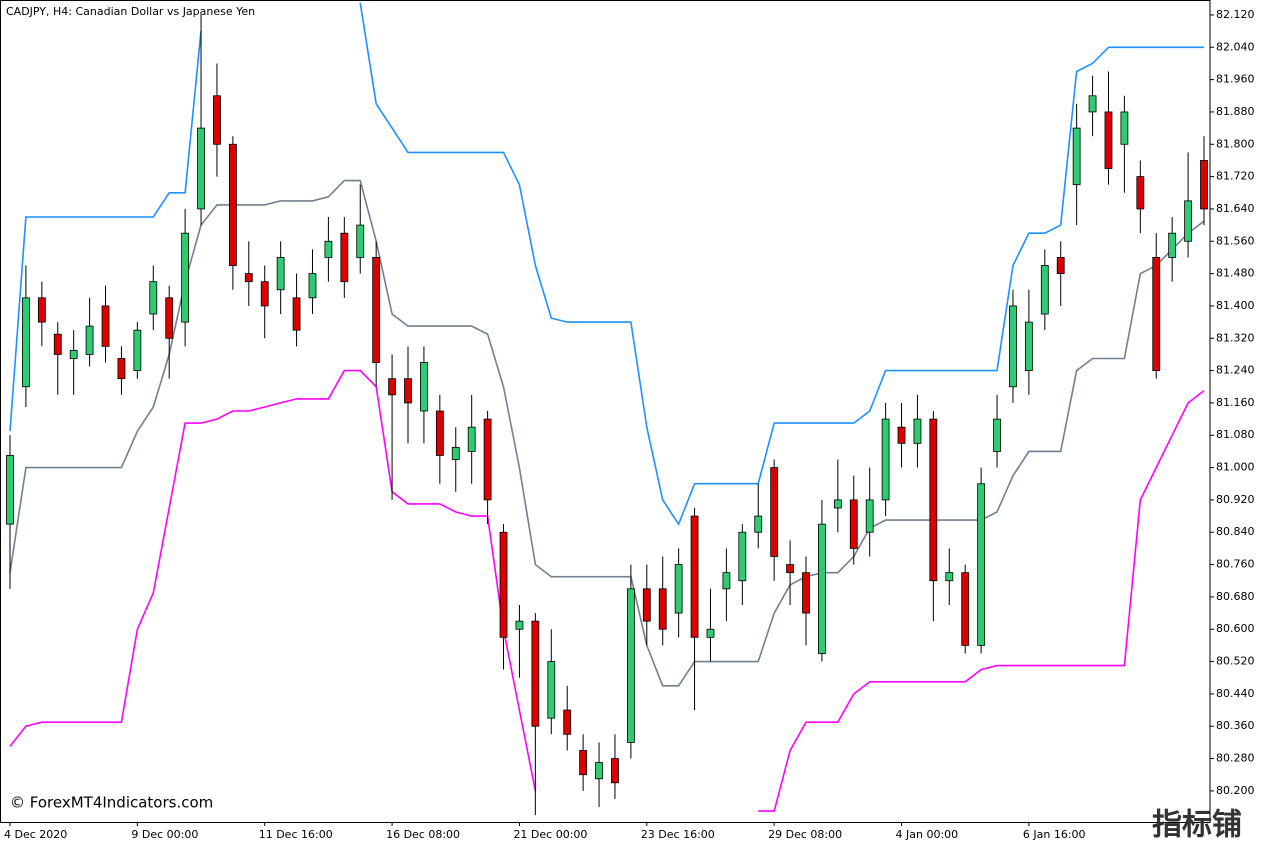 Image resolution: width=1275 pixels, height=848 pixels. I want to click on y-tick-label: 81.160, so click(1235, 402).